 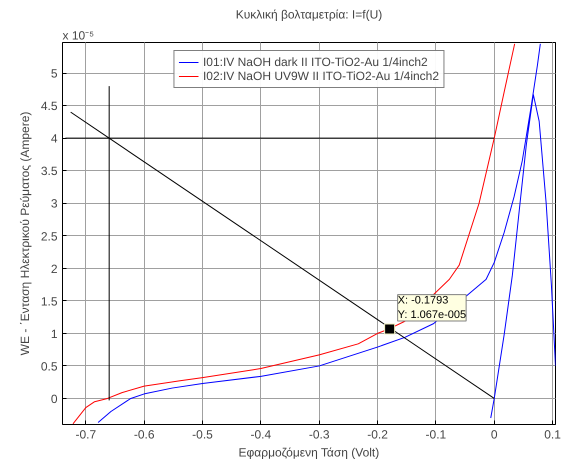 I want to click on x-tick-label: -0.1, so click(x=436, y=435).